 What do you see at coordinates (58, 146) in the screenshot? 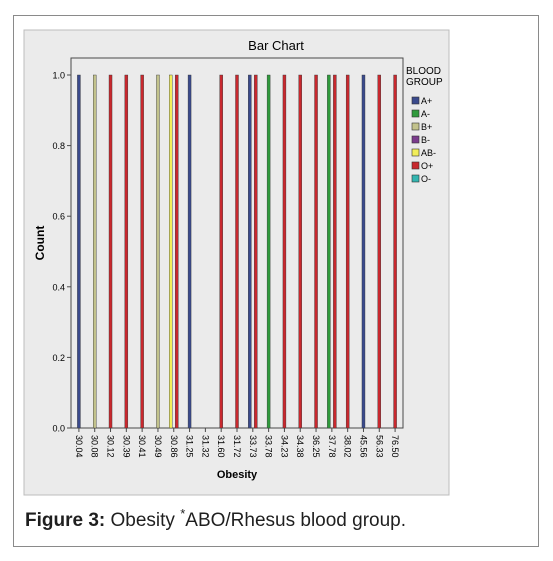
I see `y-tick-label: 0.8` at bounding box center [58, 146].